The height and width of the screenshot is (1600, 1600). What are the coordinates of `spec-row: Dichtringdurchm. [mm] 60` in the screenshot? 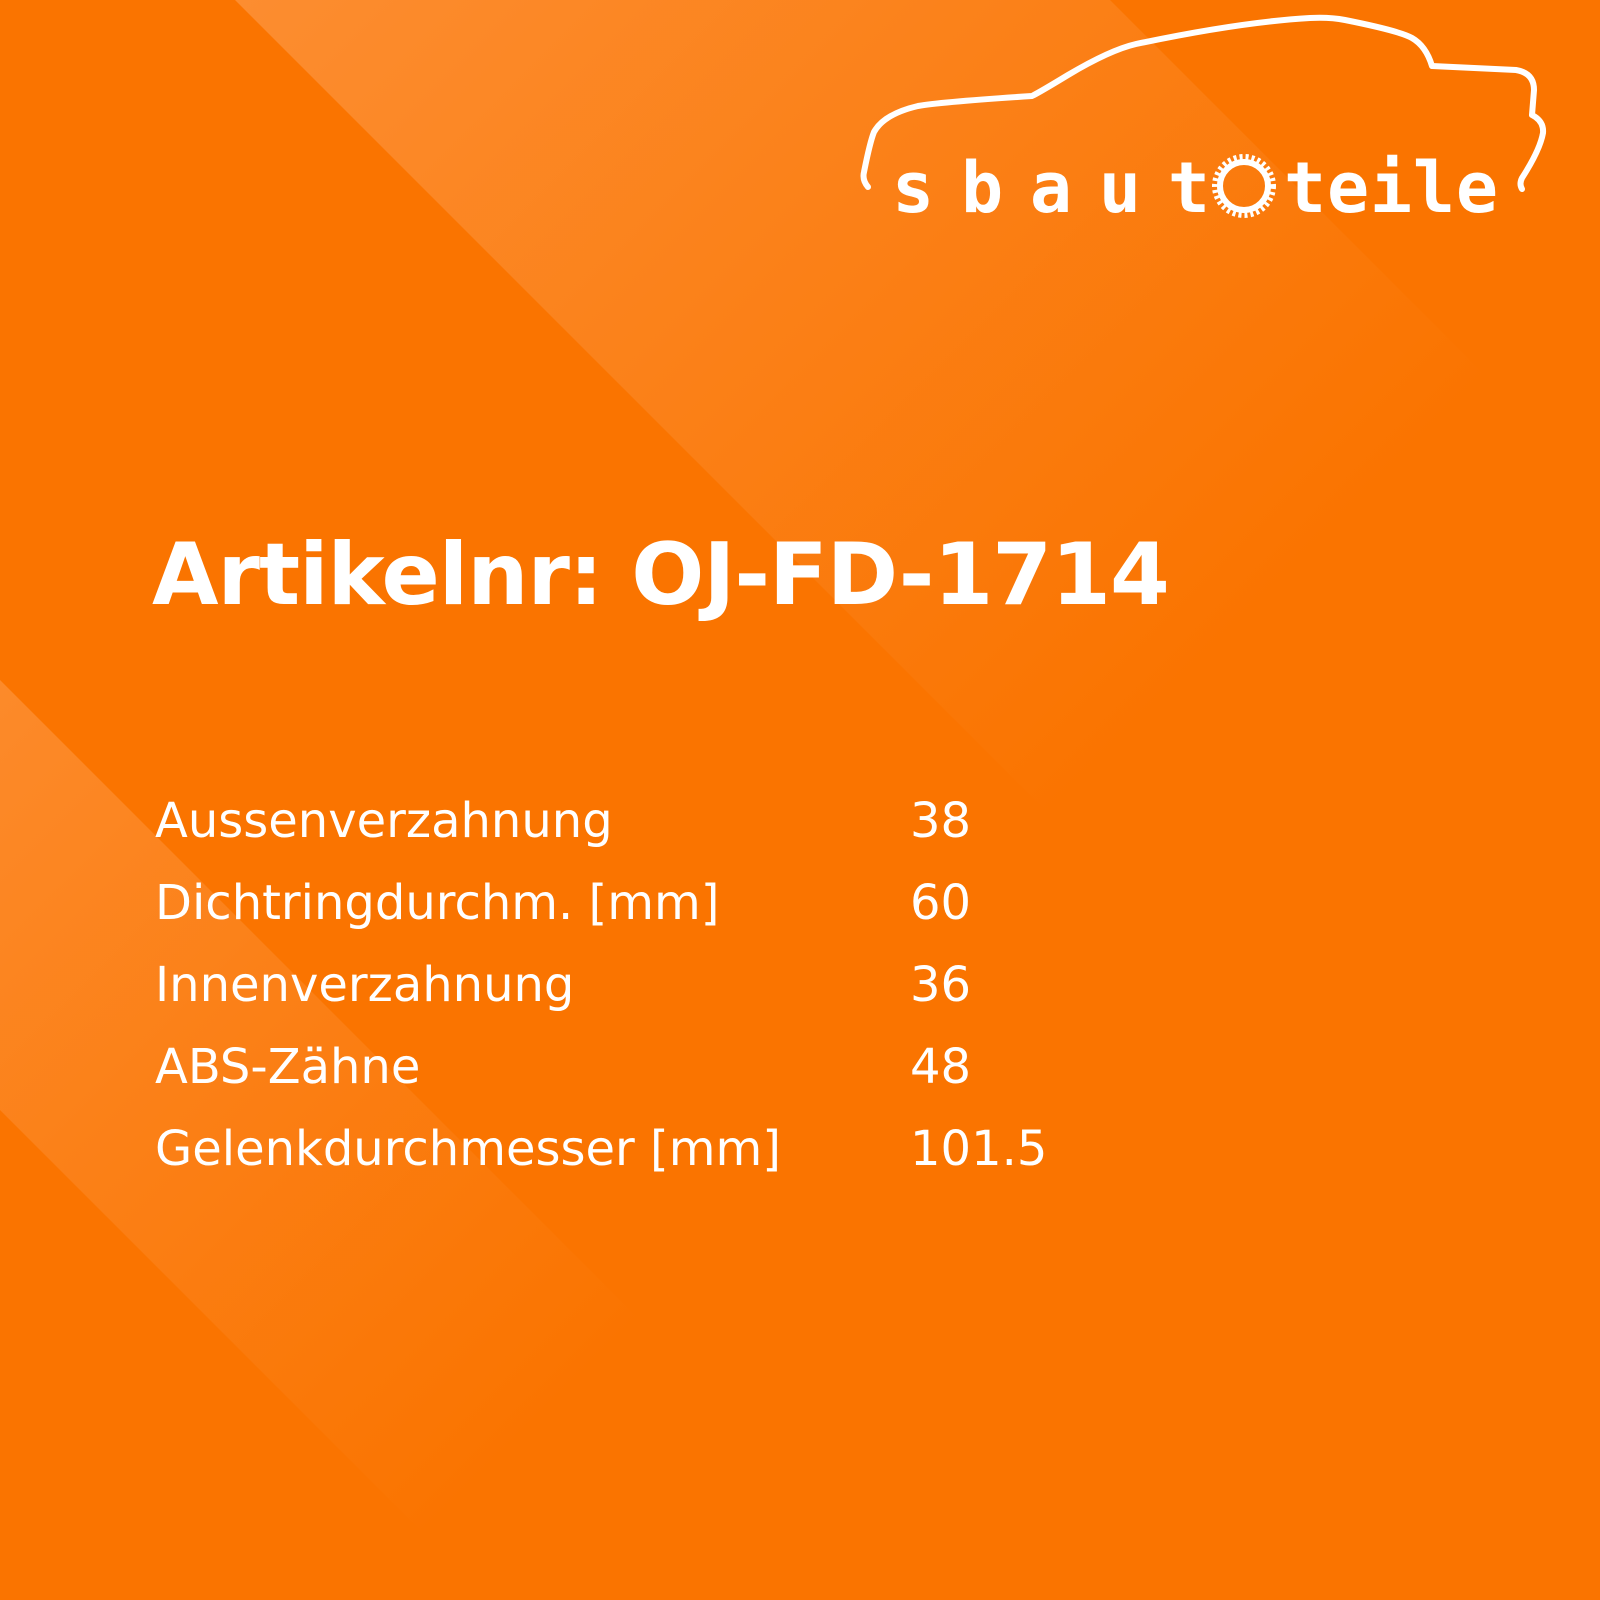 It's located at (601, 903).